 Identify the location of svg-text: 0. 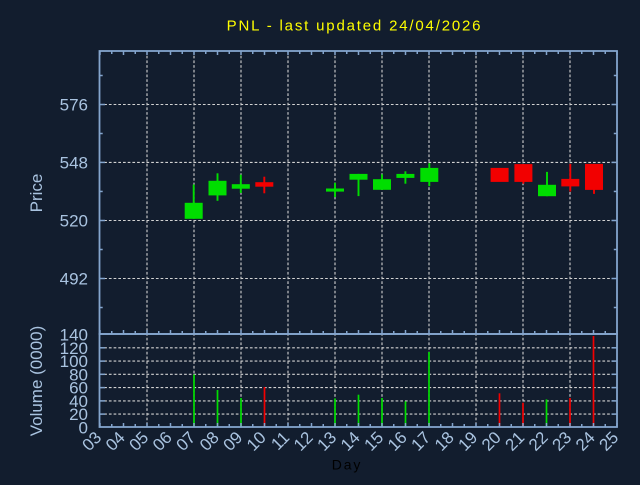
(83, 427).